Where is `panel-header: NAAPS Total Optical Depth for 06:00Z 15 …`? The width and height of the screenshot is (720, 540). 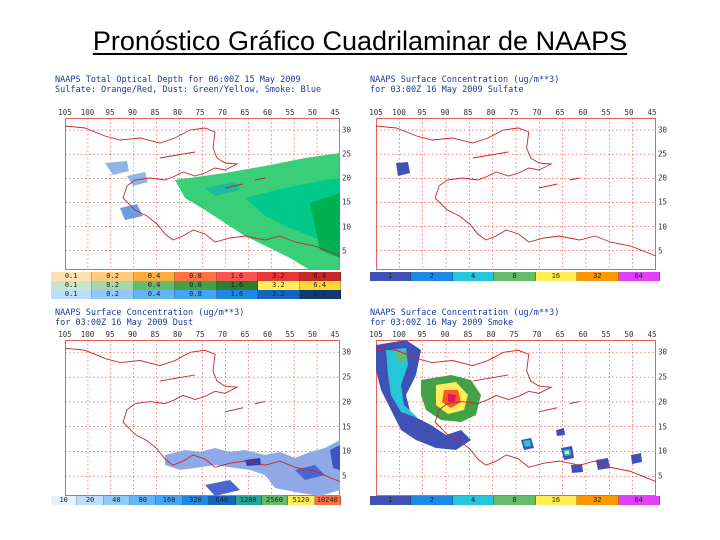
panel-header: NAAPS Total Optical Depth for 06:00Z 15 … is located at coordinates (188, 85).